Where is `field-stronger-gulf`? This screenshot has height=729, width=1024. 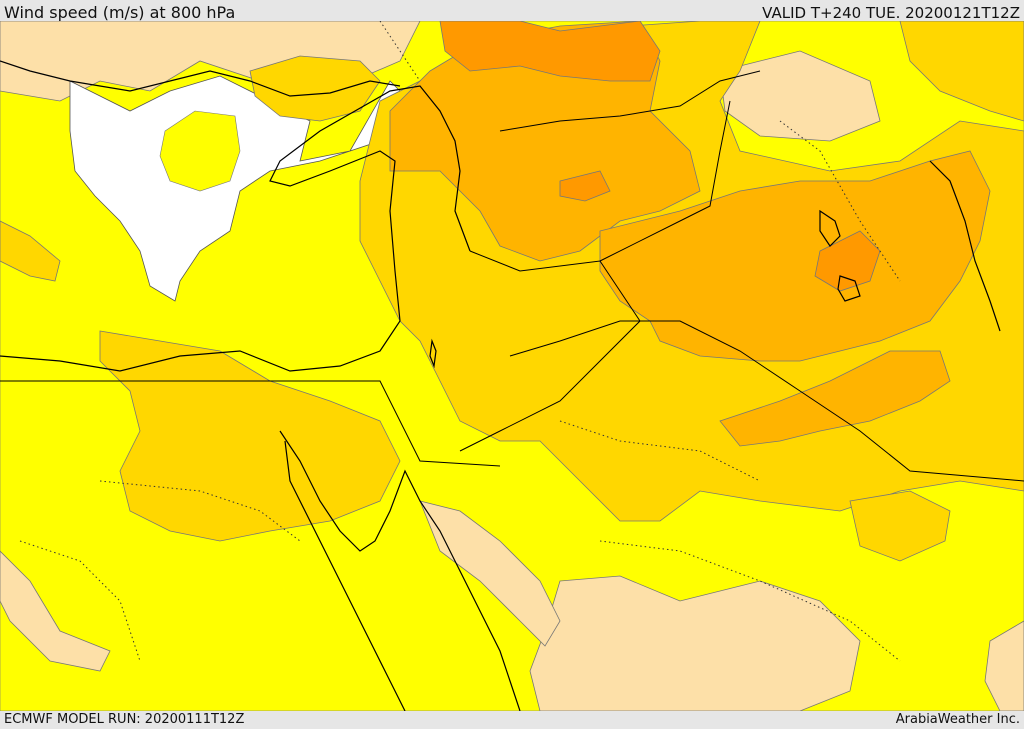 field-stronger-gulf is located at coordinates (835, 398).